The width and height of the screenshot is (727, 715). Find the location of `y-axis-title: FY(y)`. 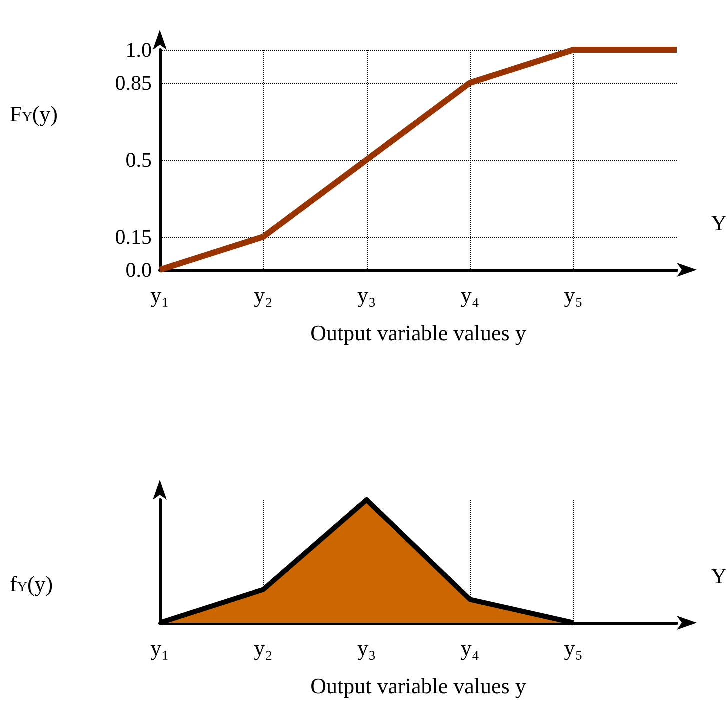

y-axis-title: FY(y) is located at coordinates (34, 114).